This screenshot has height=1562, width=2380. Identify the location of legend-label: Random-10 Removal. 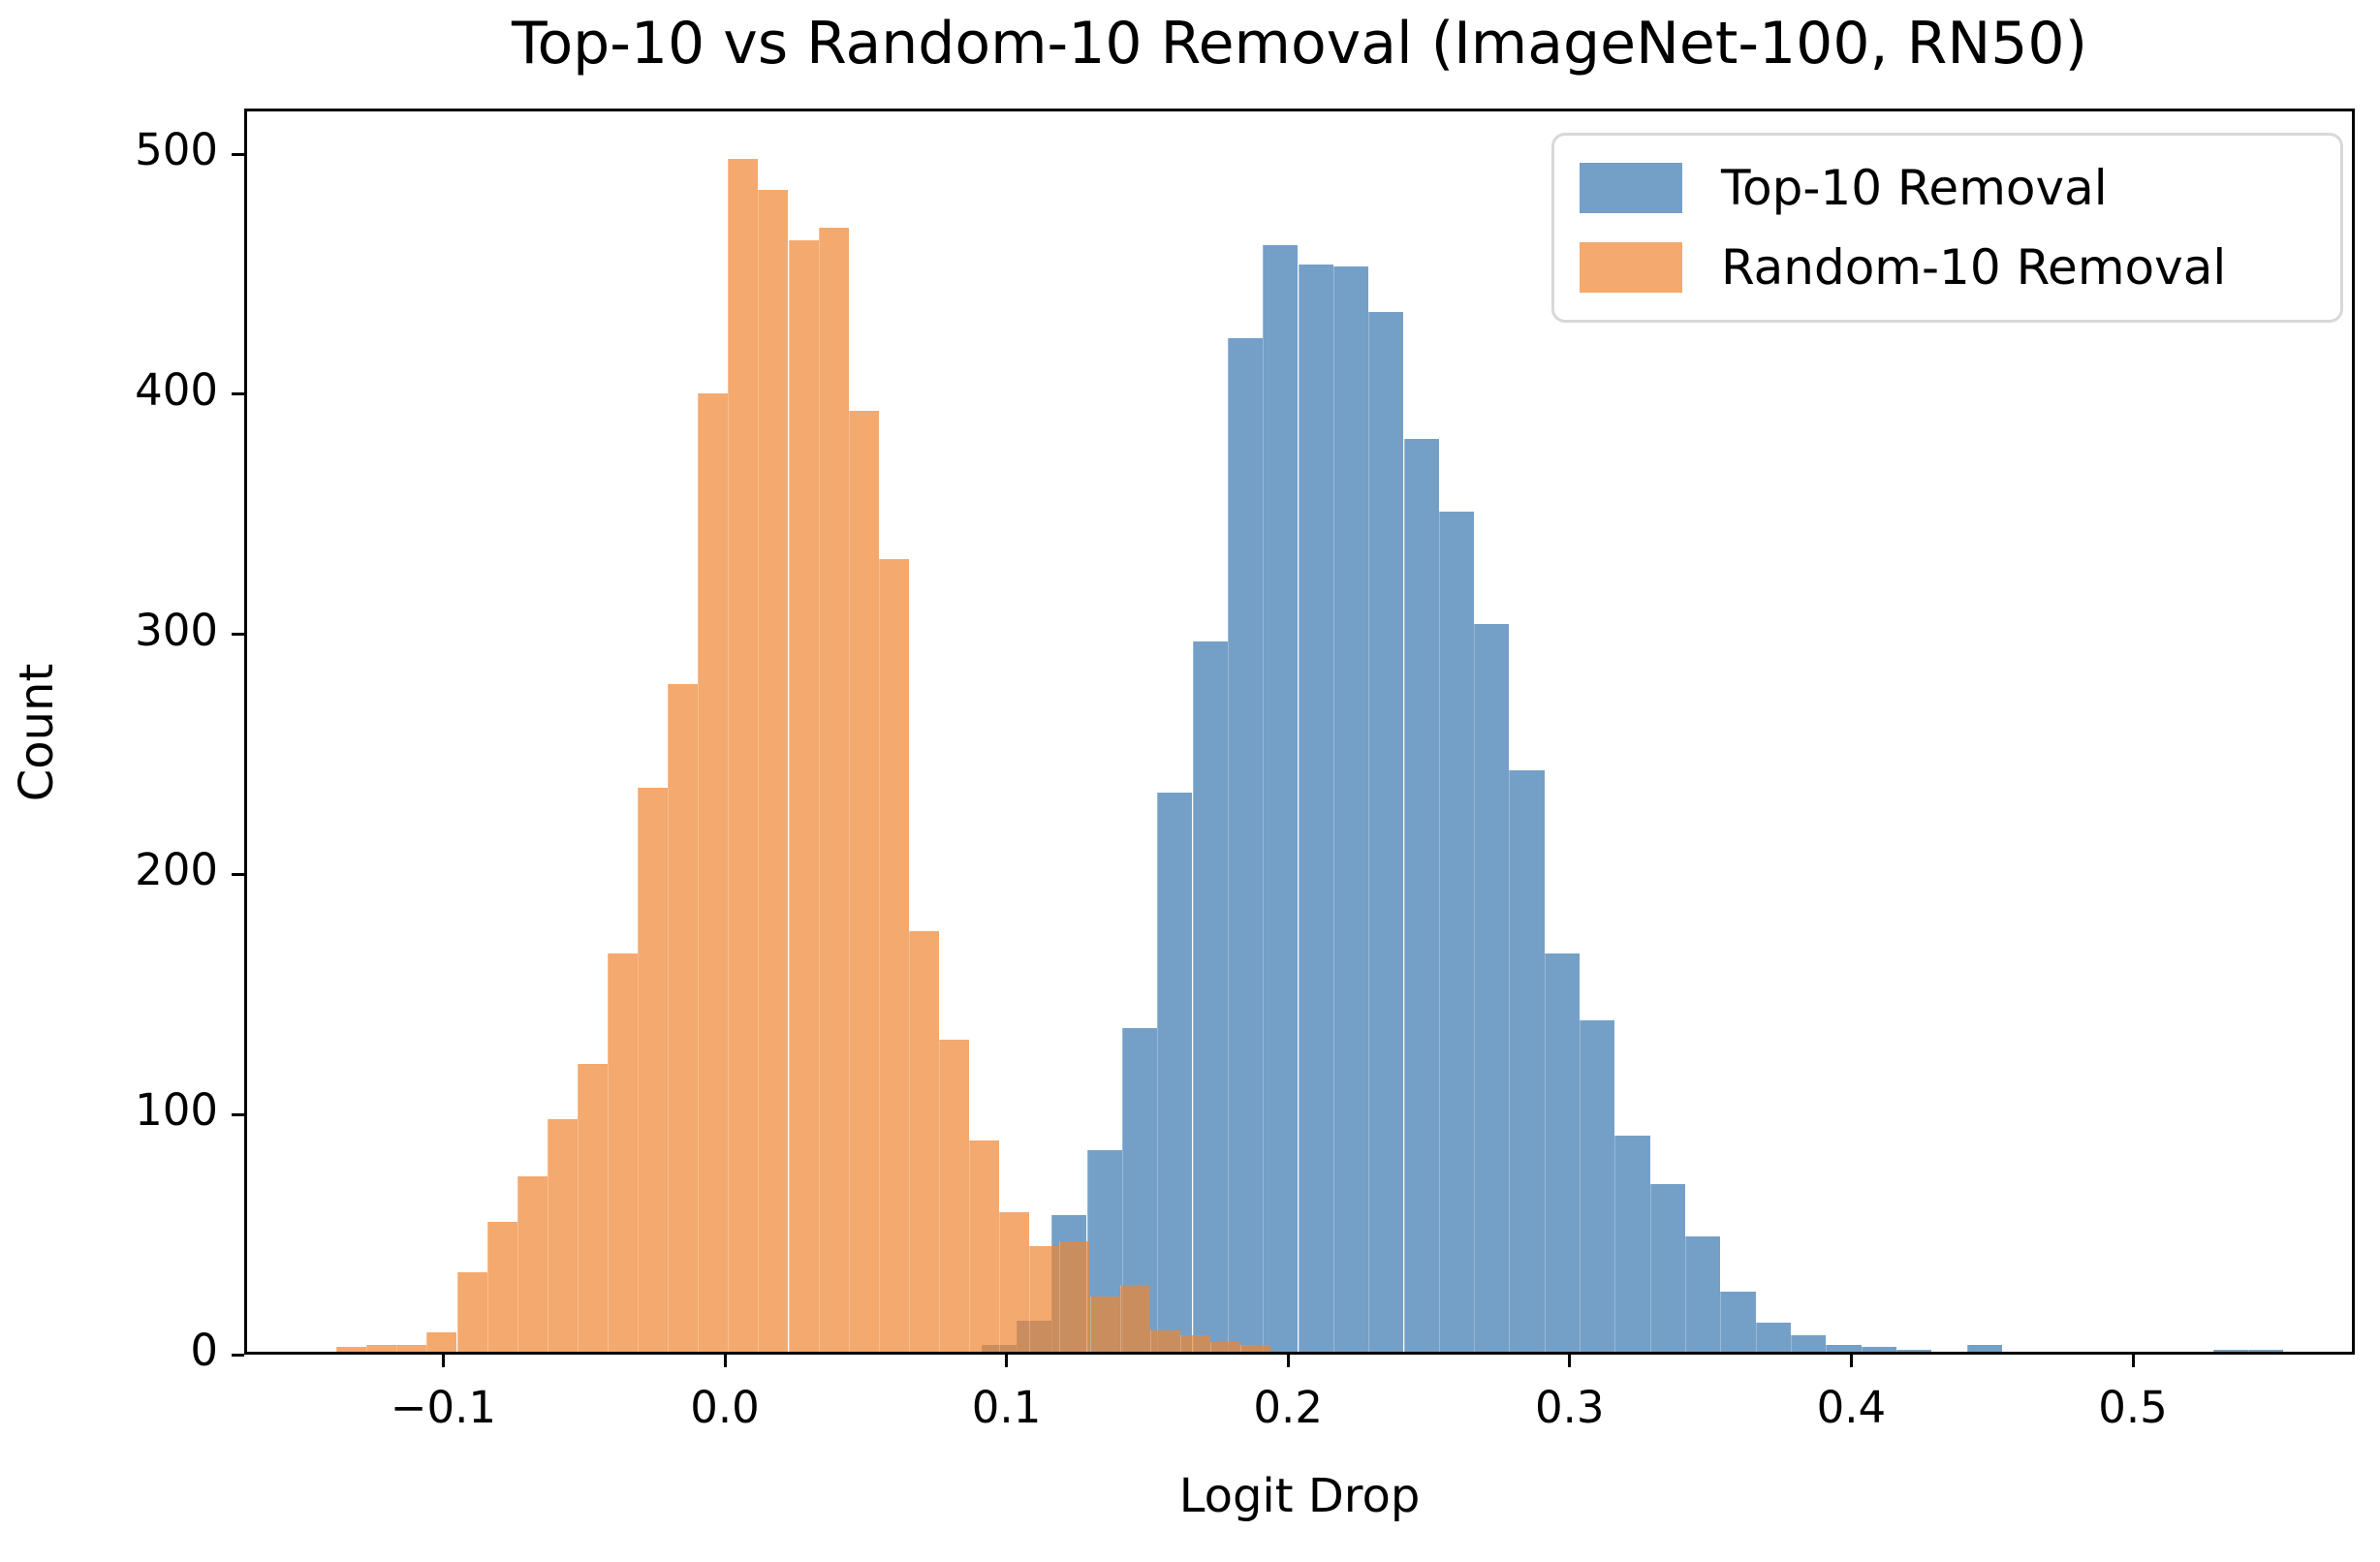
(1974, 268).